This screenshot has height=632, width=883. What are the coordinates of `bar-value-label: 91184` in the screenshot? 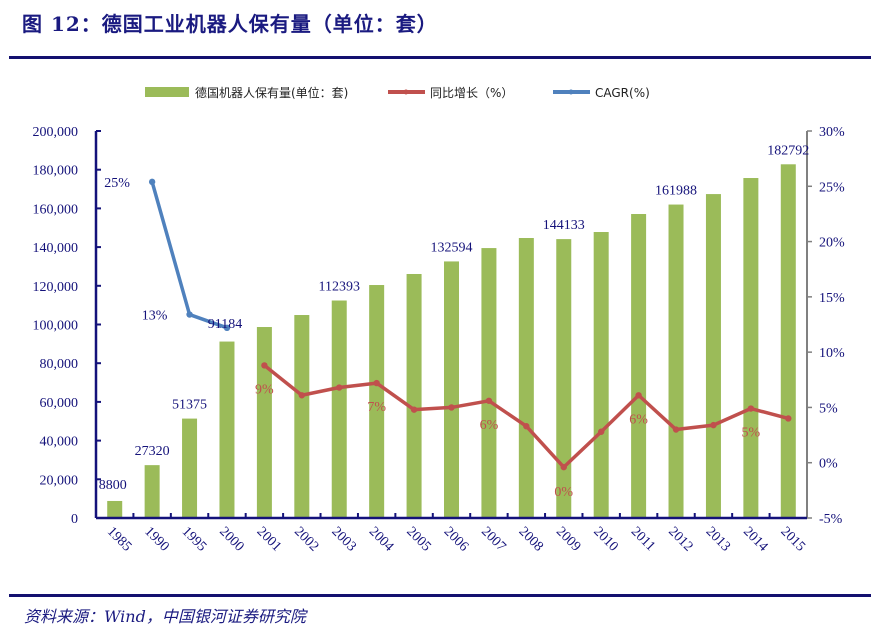 It's located at (225, 324).